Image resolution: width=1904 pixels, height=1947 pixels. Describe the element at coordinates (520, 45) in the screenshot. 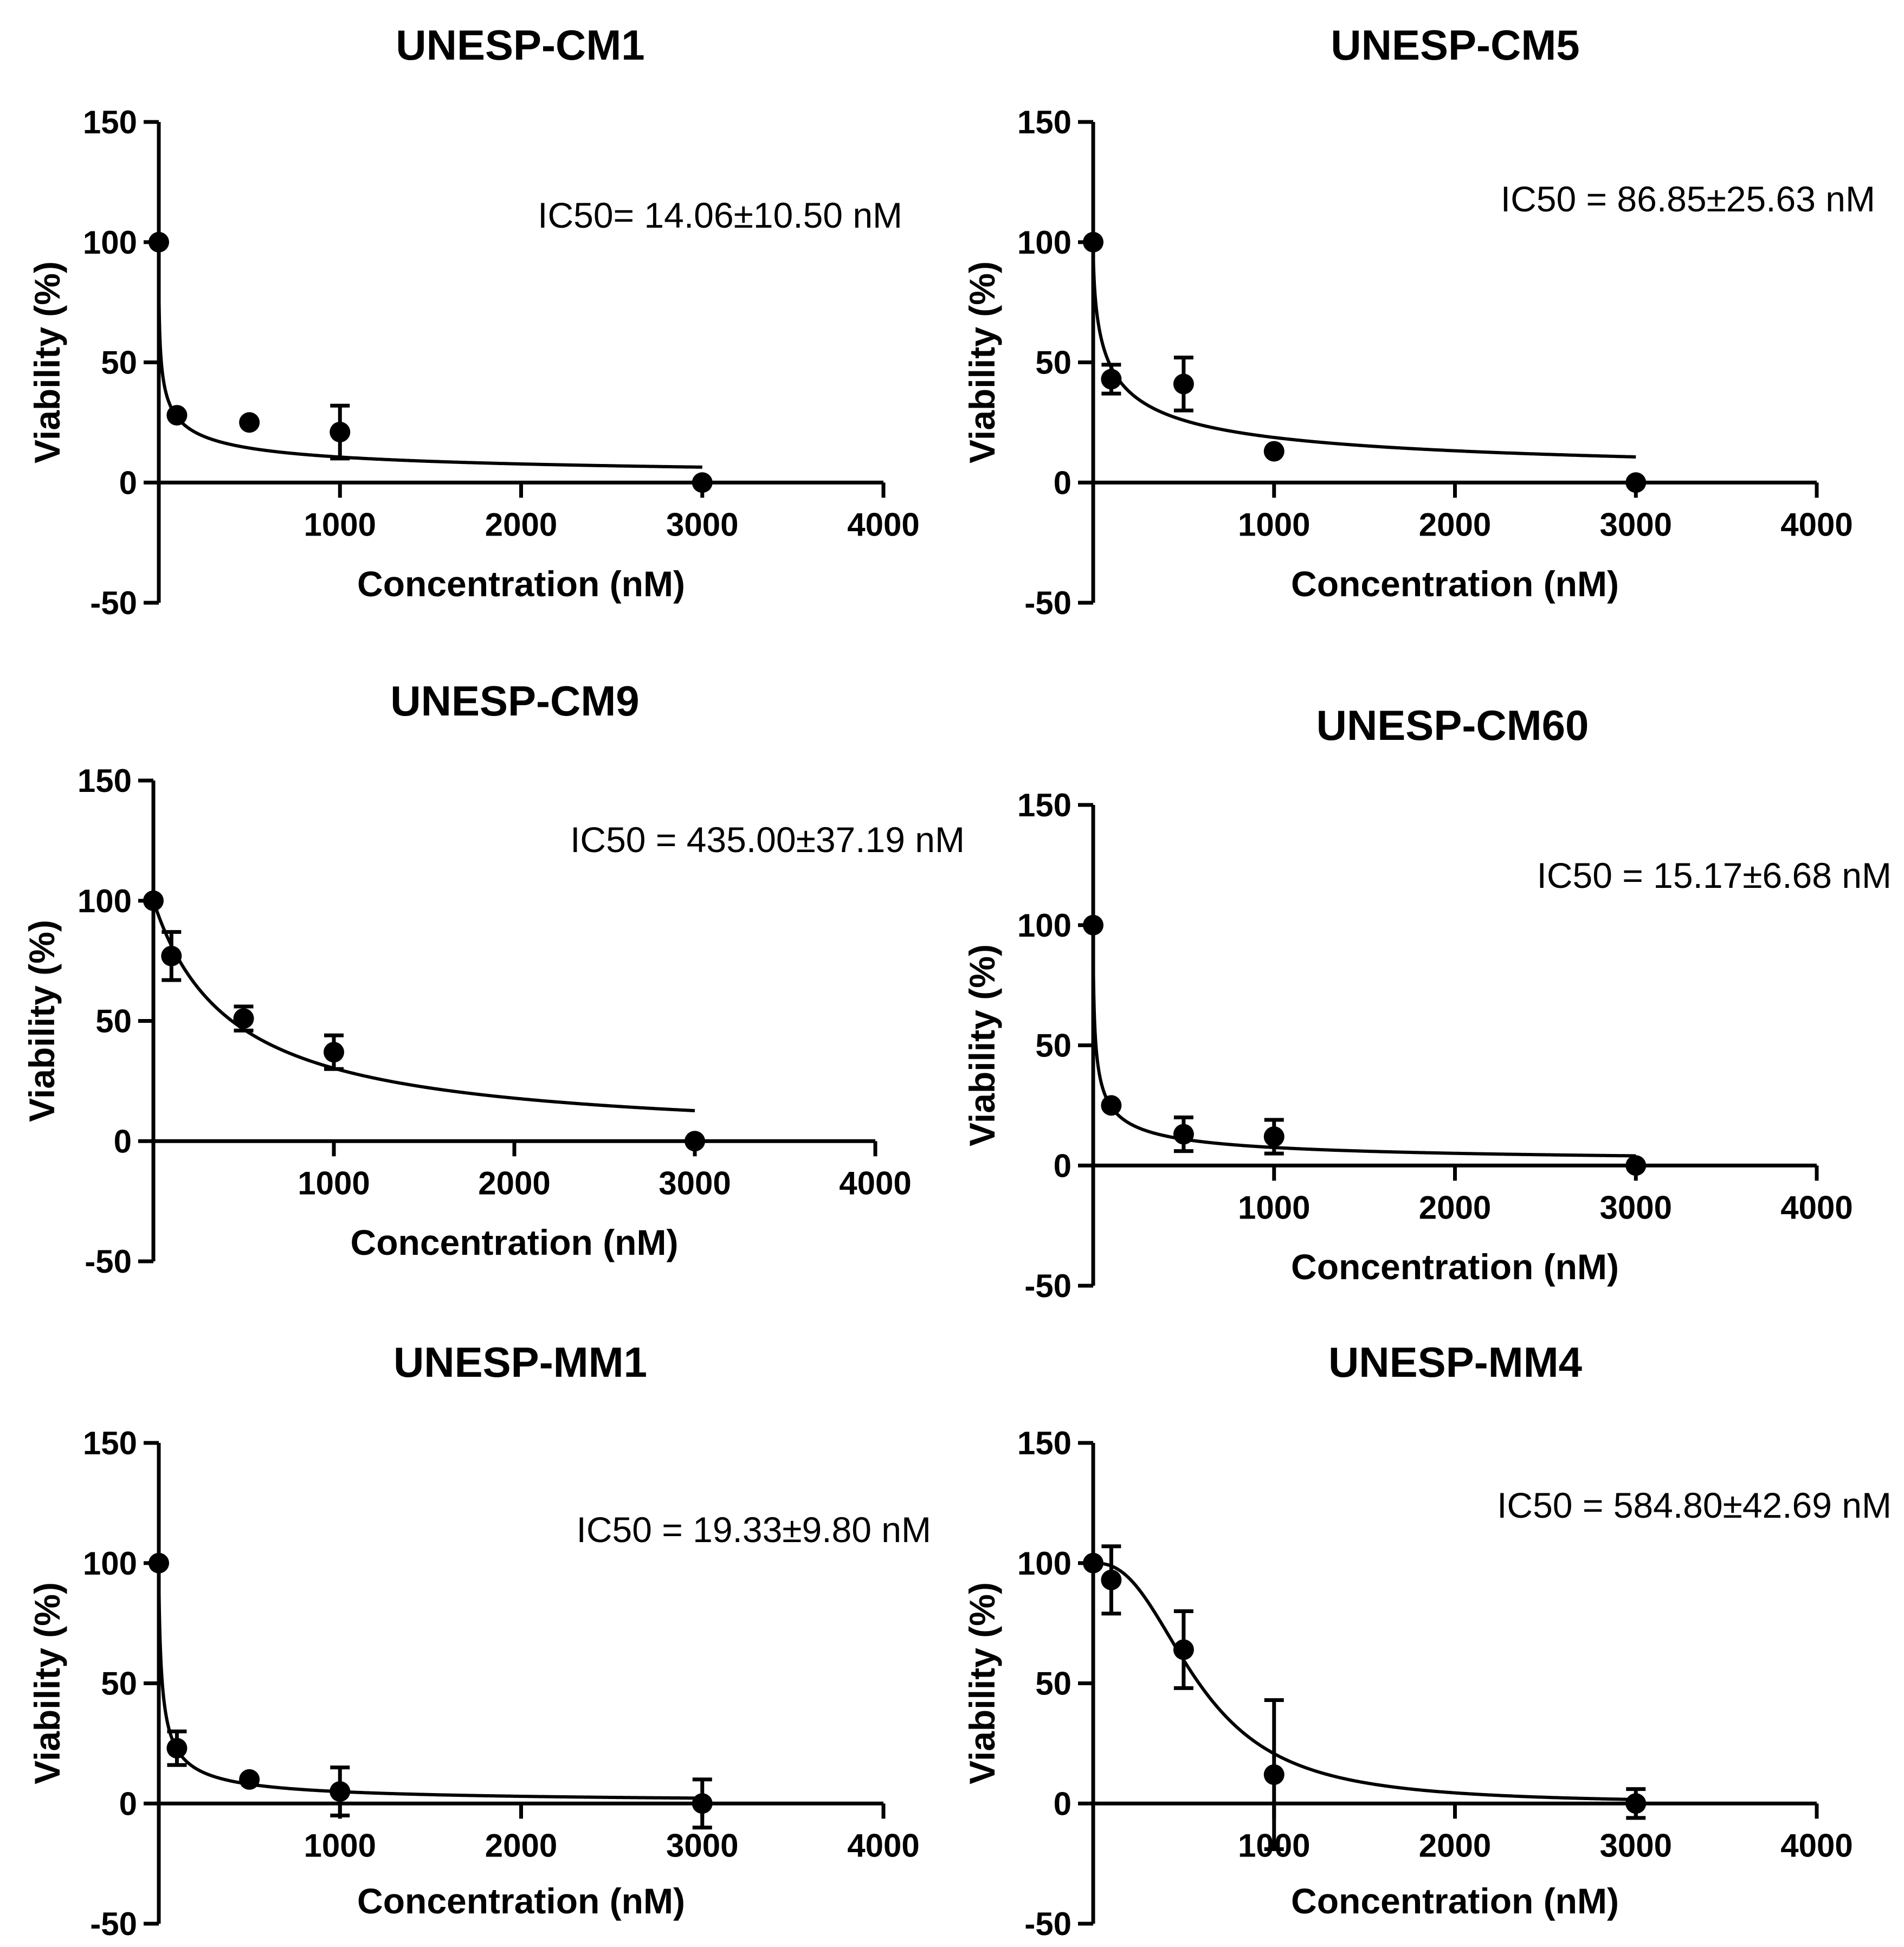

I see `chart-title: UNESP-CM1` at that location.